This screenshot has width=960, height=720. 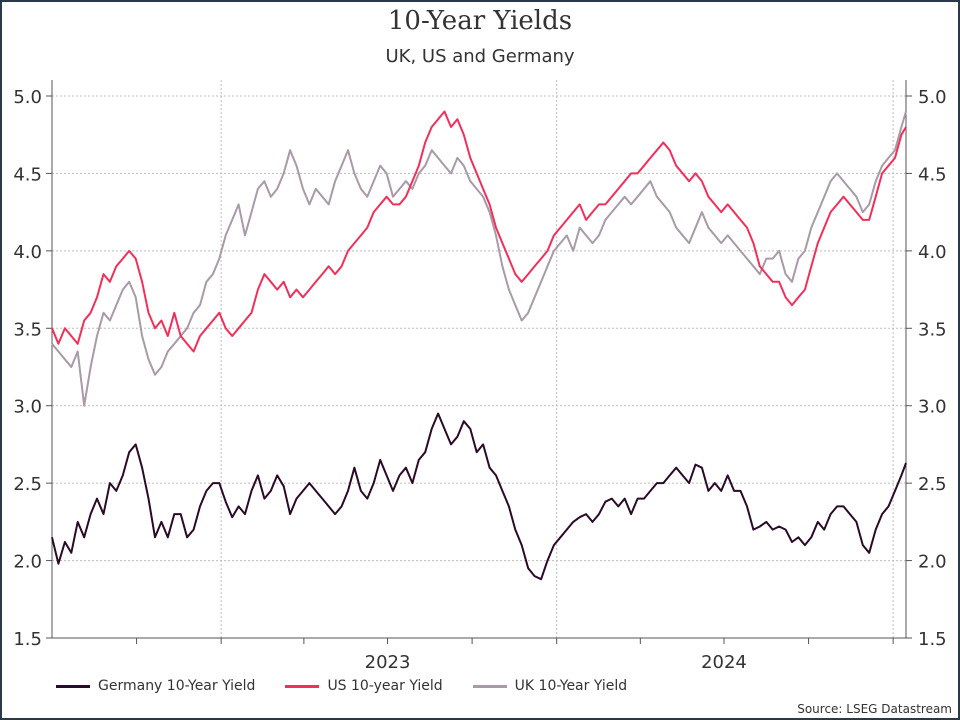 I want to click on chart-title: 10-Year Yields, so click(x=480, y=21).